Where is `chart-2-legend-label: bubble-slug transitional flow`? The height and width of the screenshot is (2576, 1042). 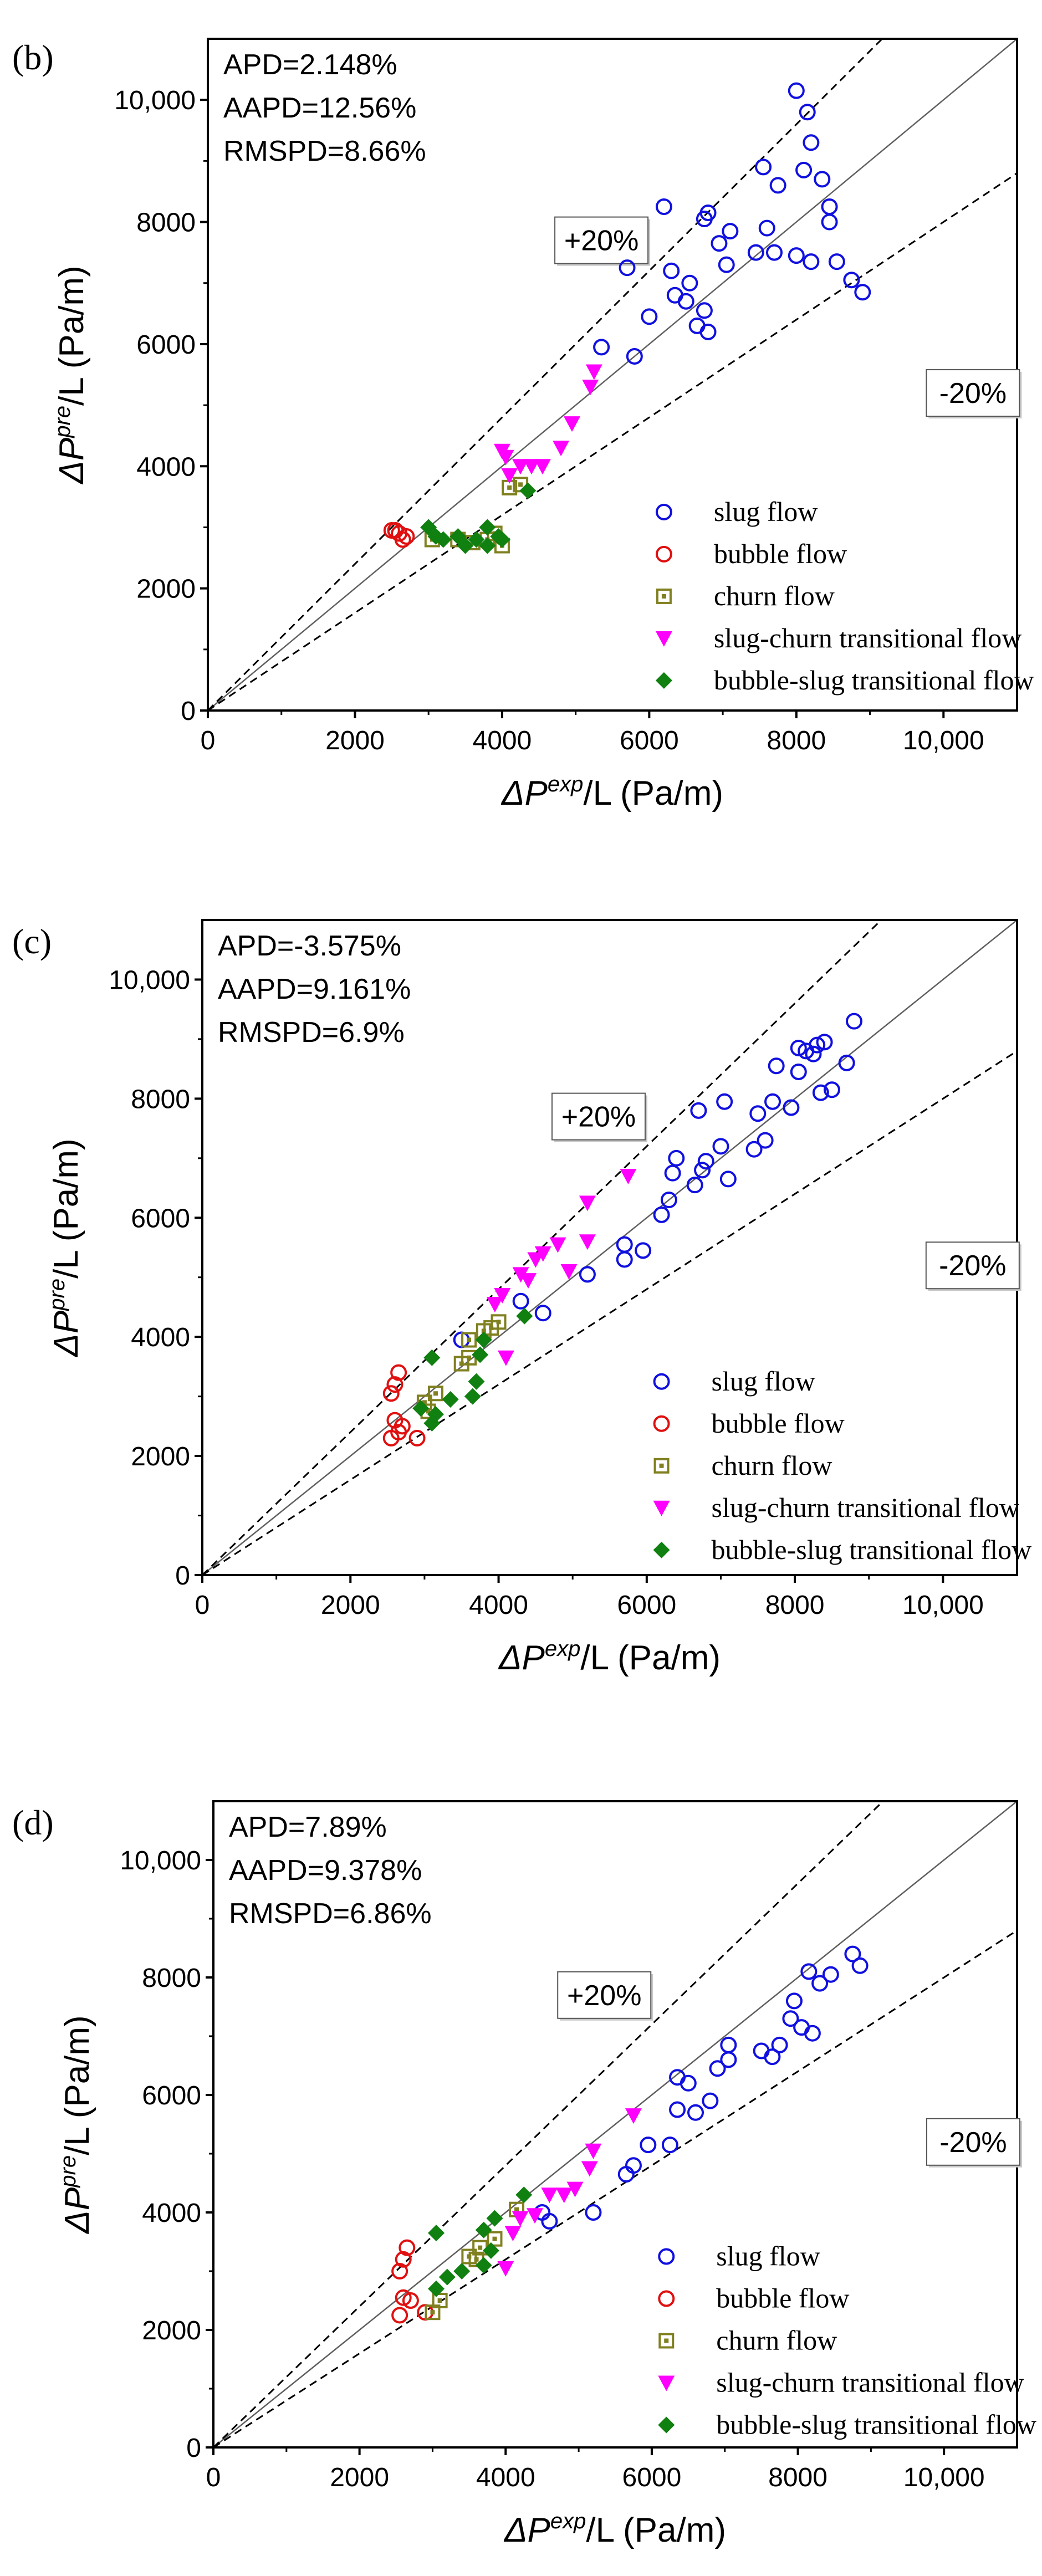 chart-2-legend-label: bubble-slug transitional flow is located at coordinates (872, 1549).